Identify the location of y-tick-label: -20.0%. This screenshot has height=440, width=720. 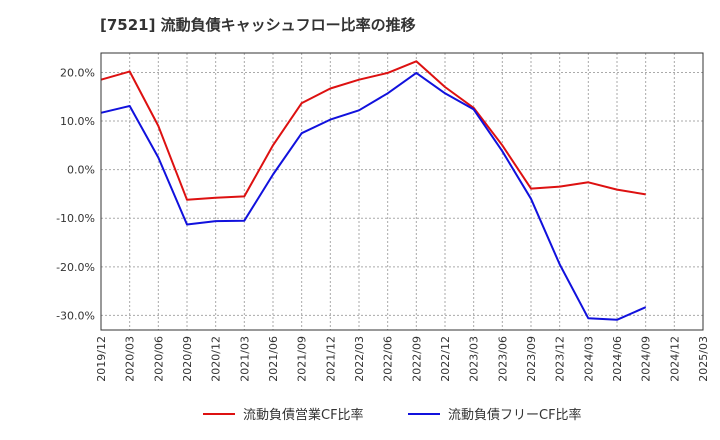
(75, 267).